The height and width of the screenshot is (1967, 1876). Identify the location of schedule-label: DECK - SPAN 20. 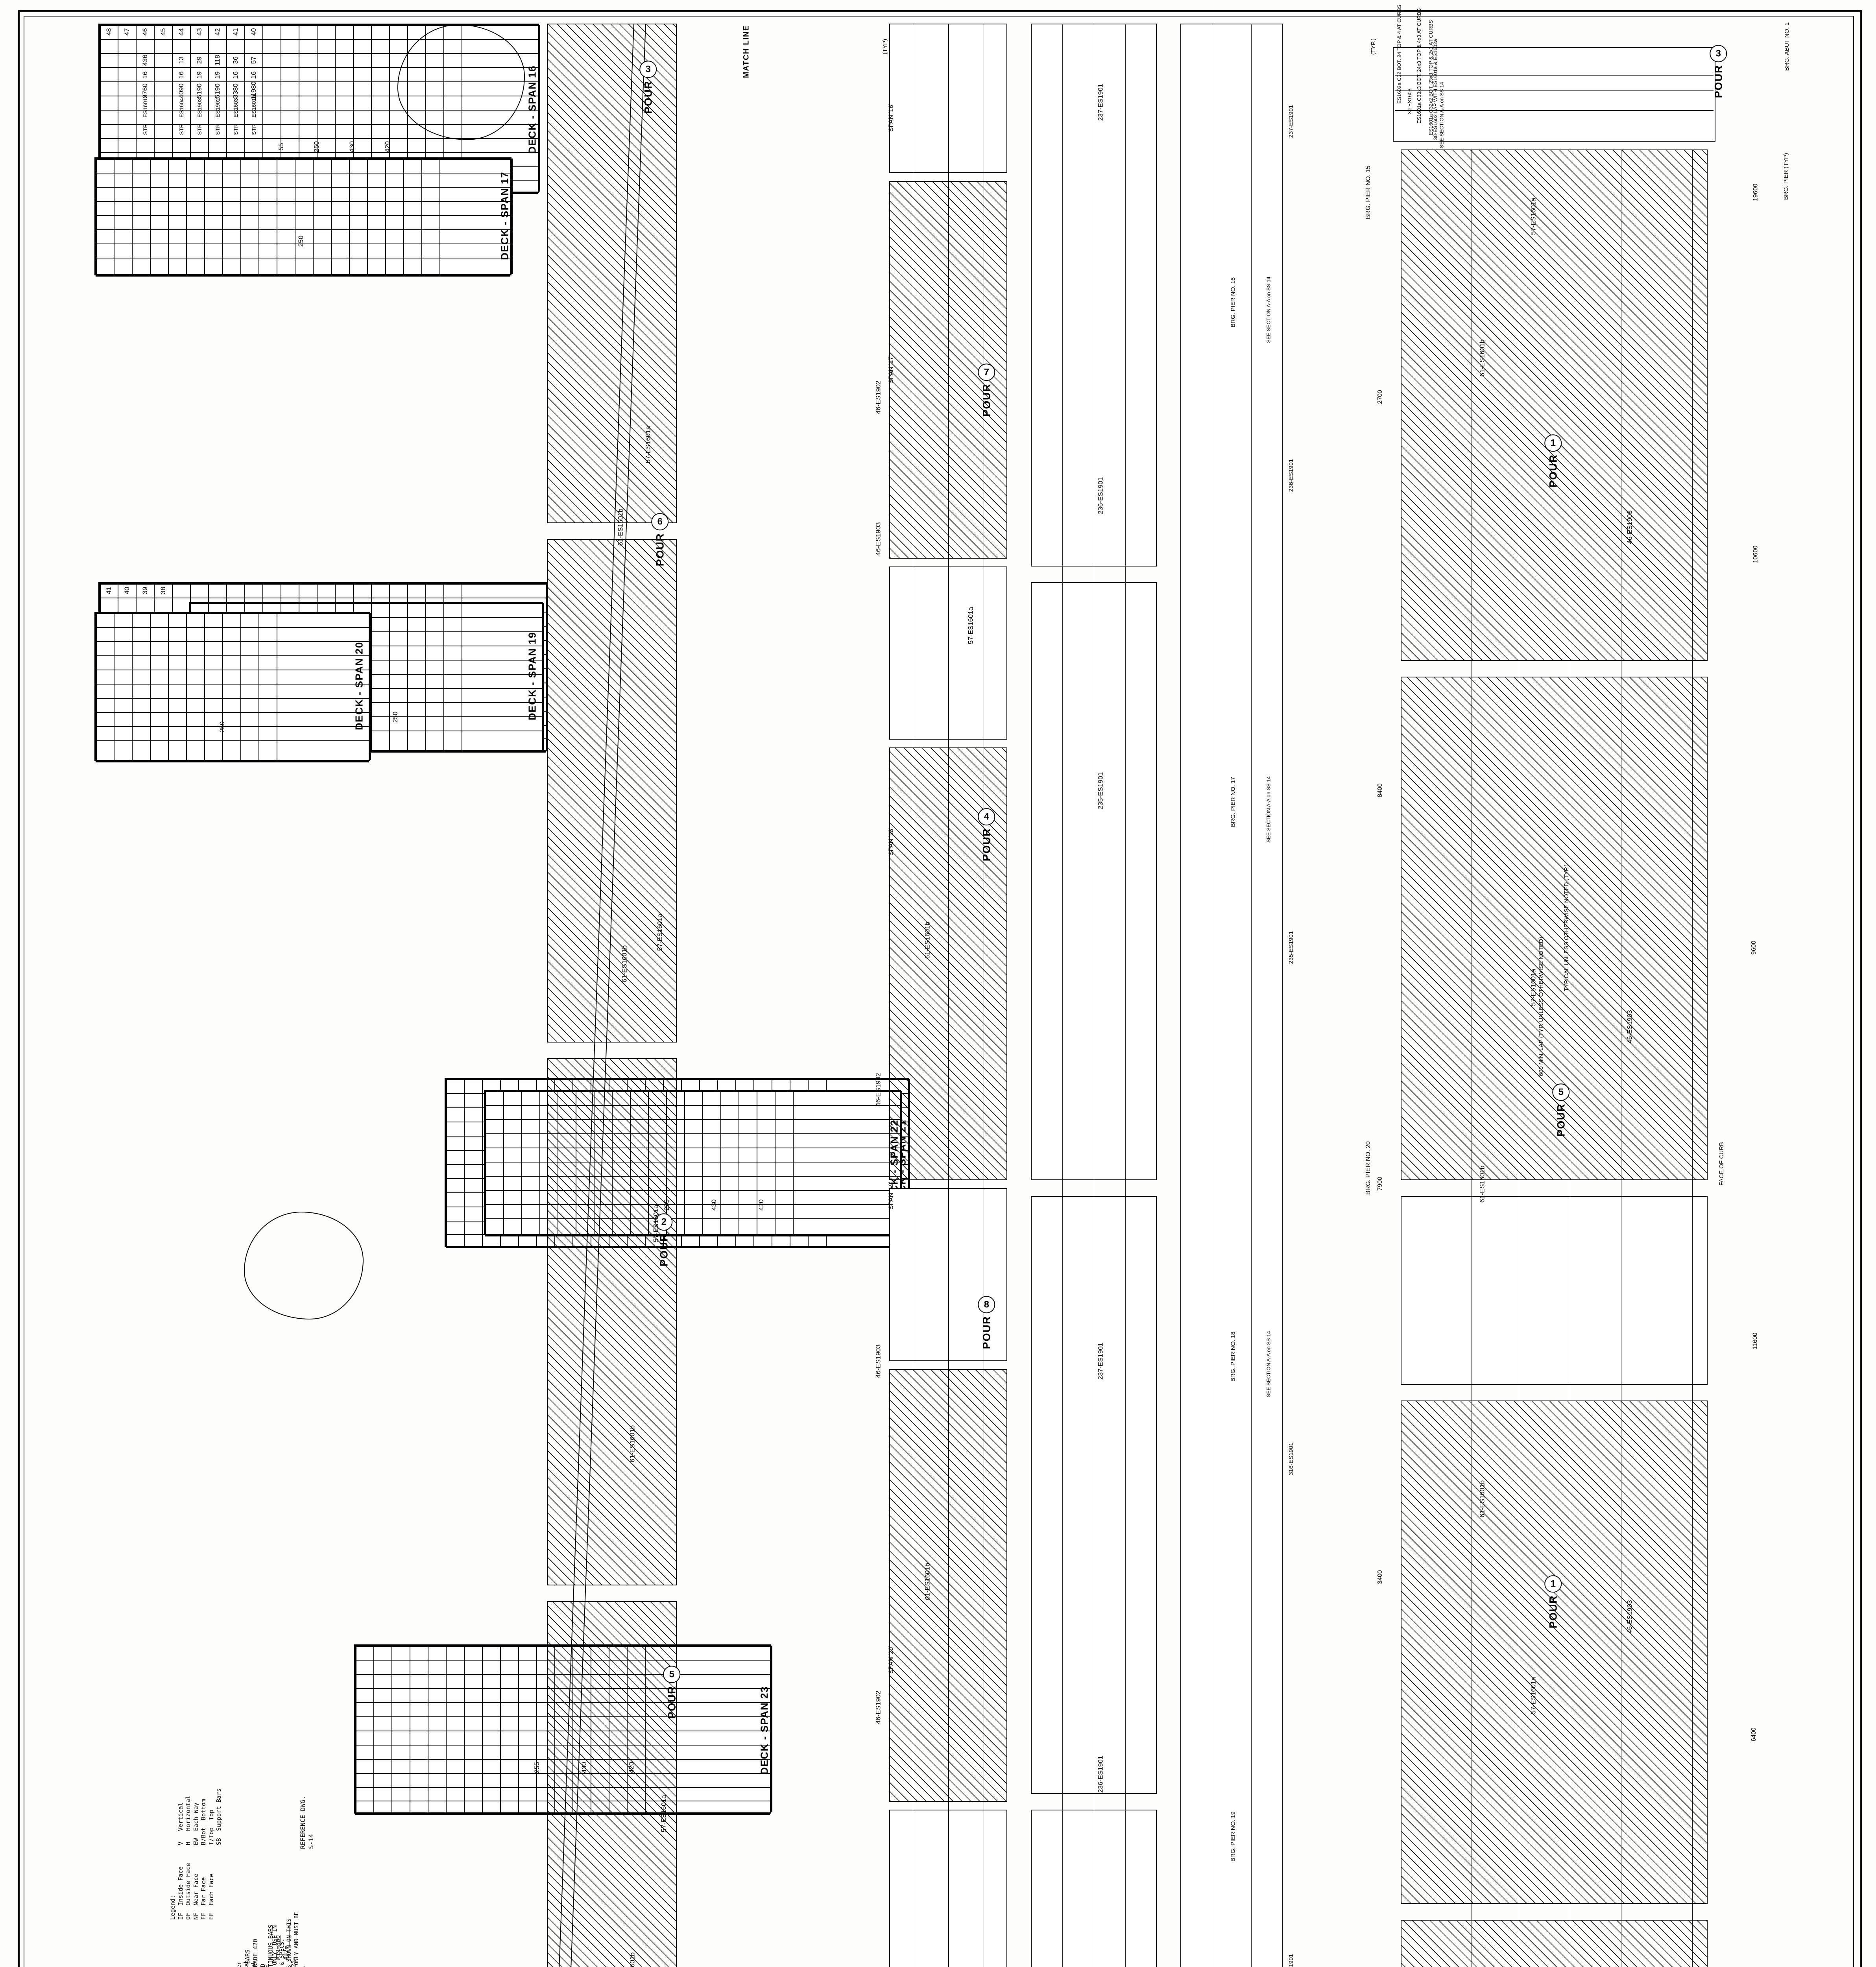
(359, 686).